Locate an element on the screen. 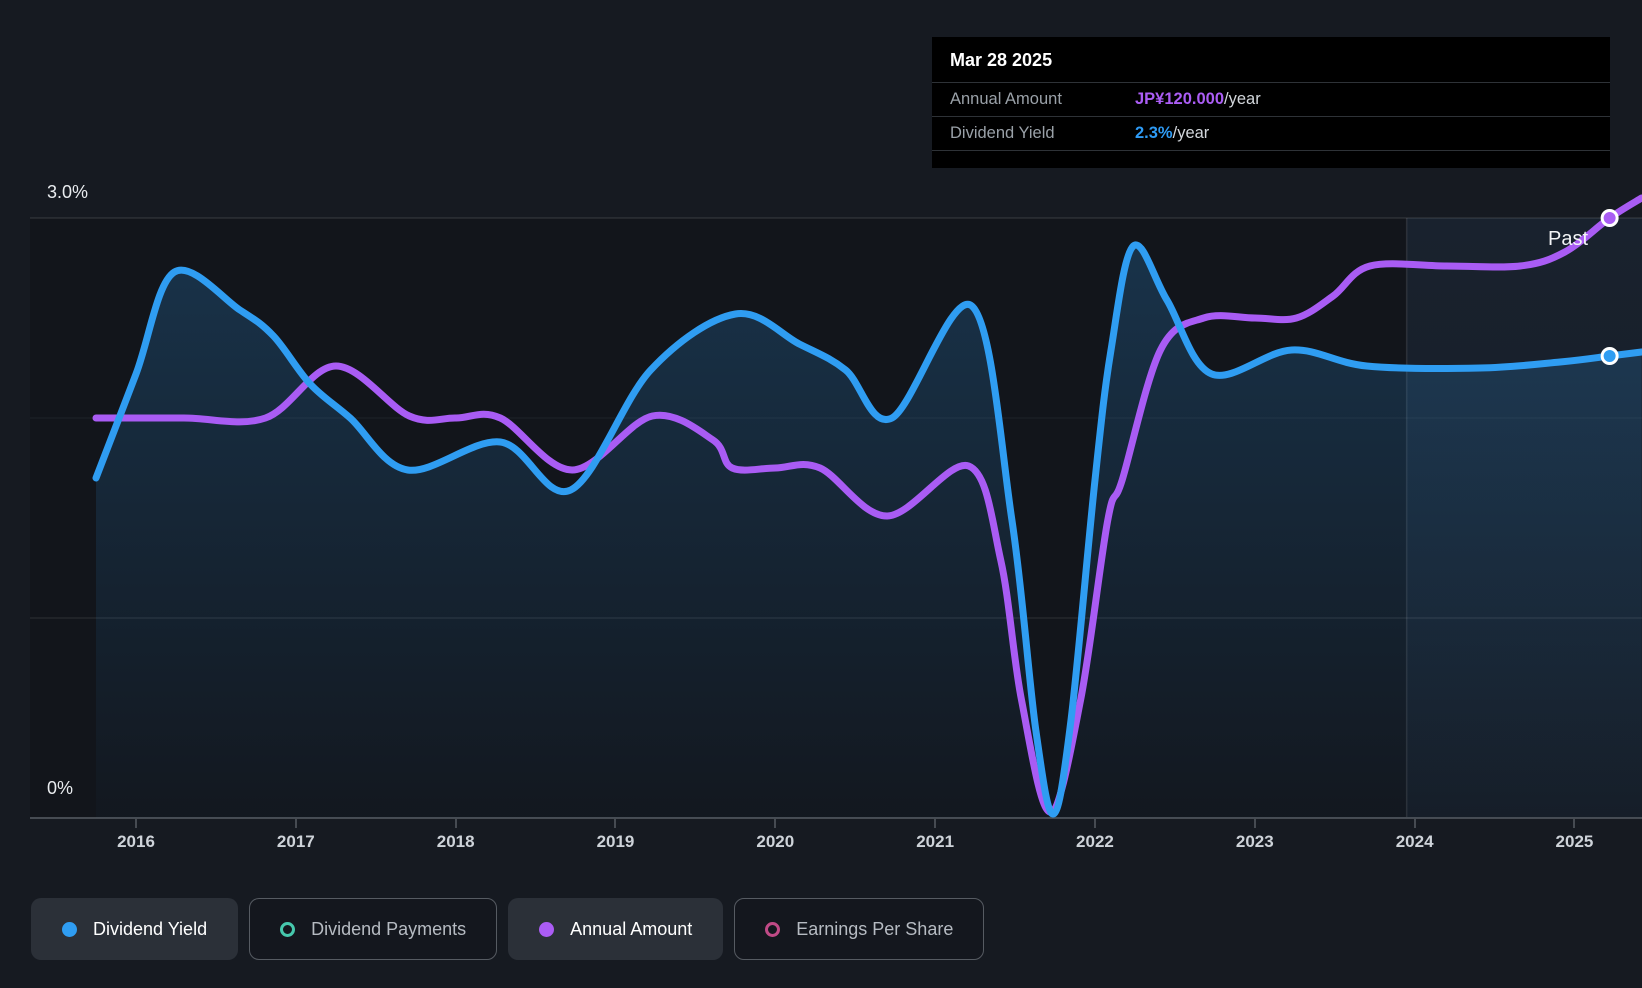 The image size is (1642, 988). x-axis-year-2016: 2016 is located at coordinates (136, 841).